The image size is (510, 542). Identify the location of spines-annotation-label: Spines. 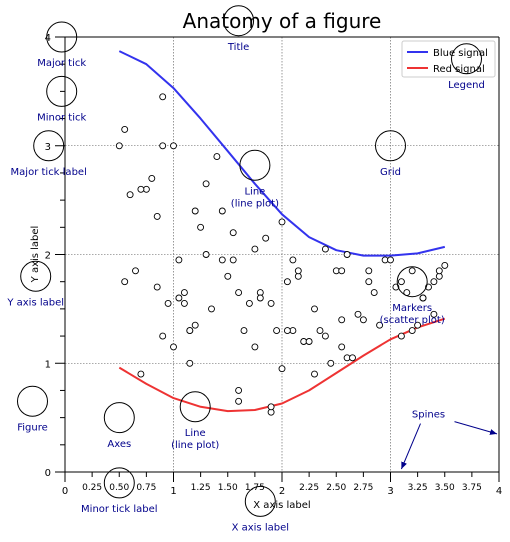
(428, 415).